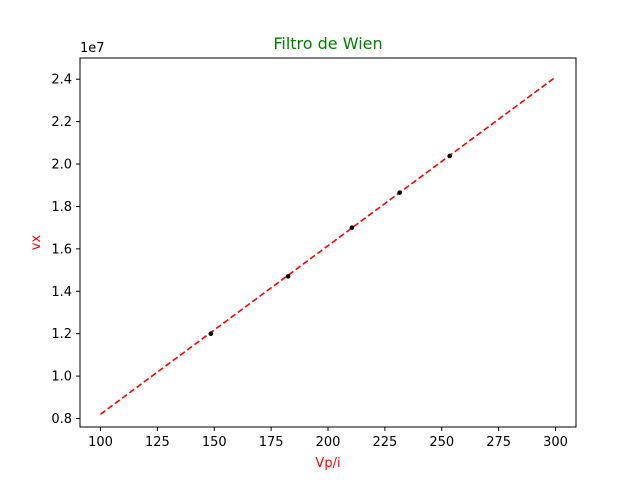  What do you see at coordinates (271, 442) in the screenshot?
I see `x-tick-label: 175` at bounding box center [271, 442].